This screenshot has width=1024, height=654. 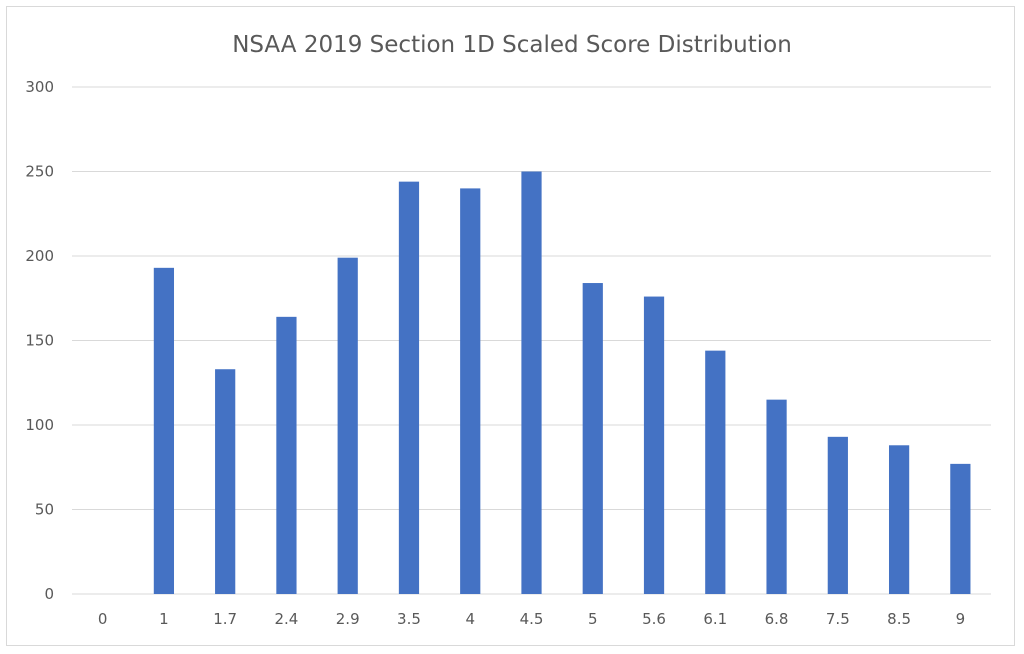 What do you see at coordinates (715, 619) in the screenshot?
I see `x-tick-label: 6.1` at bounding box center [715, 619].